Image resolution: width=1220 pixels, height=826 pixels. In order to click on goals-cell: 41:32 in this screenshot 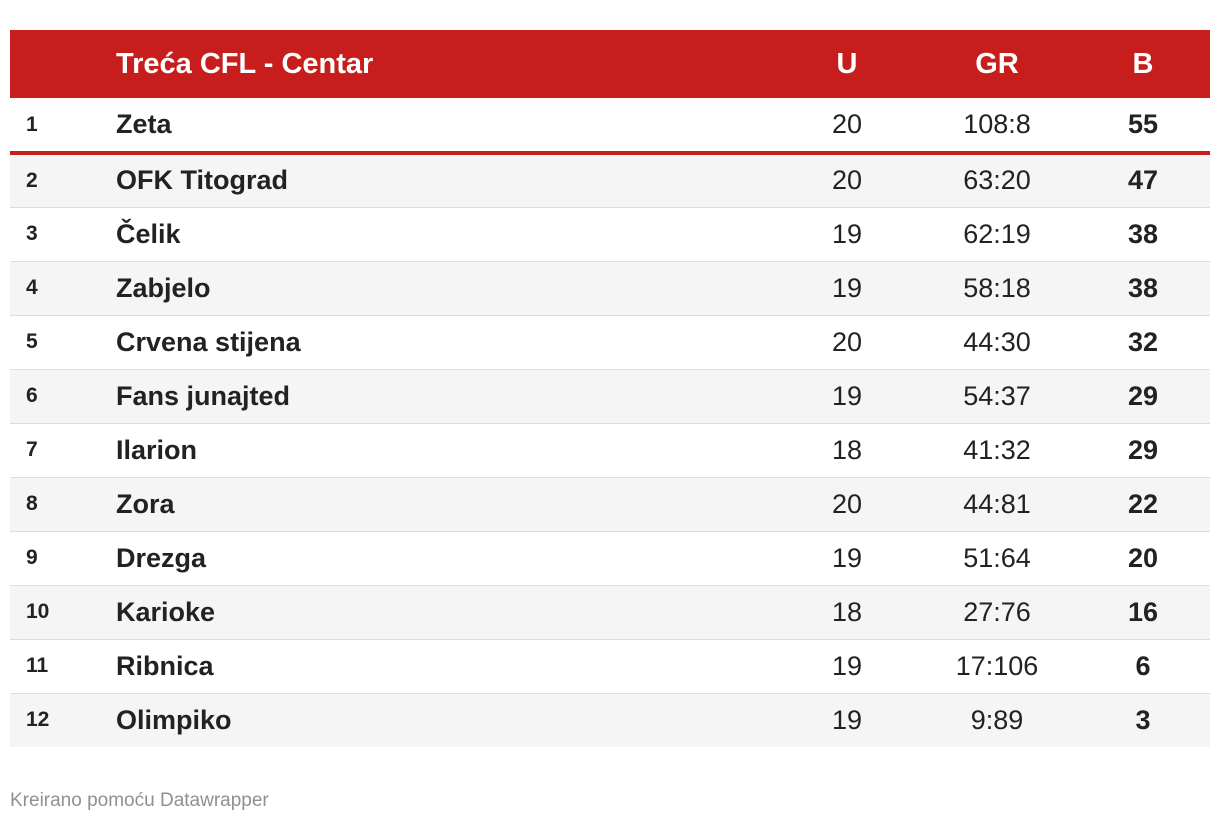, I will do `click(997, 449)`.